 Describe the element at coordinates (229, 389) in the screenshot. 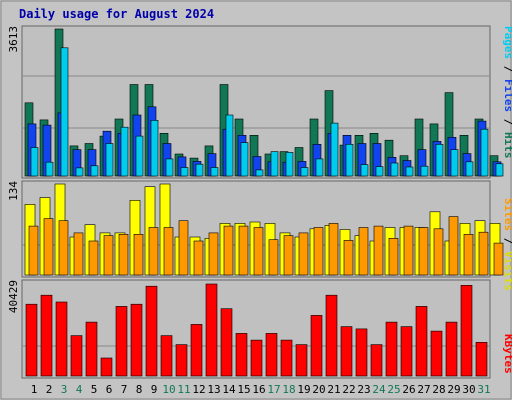

I see `x-tick-label: 14` at that location.